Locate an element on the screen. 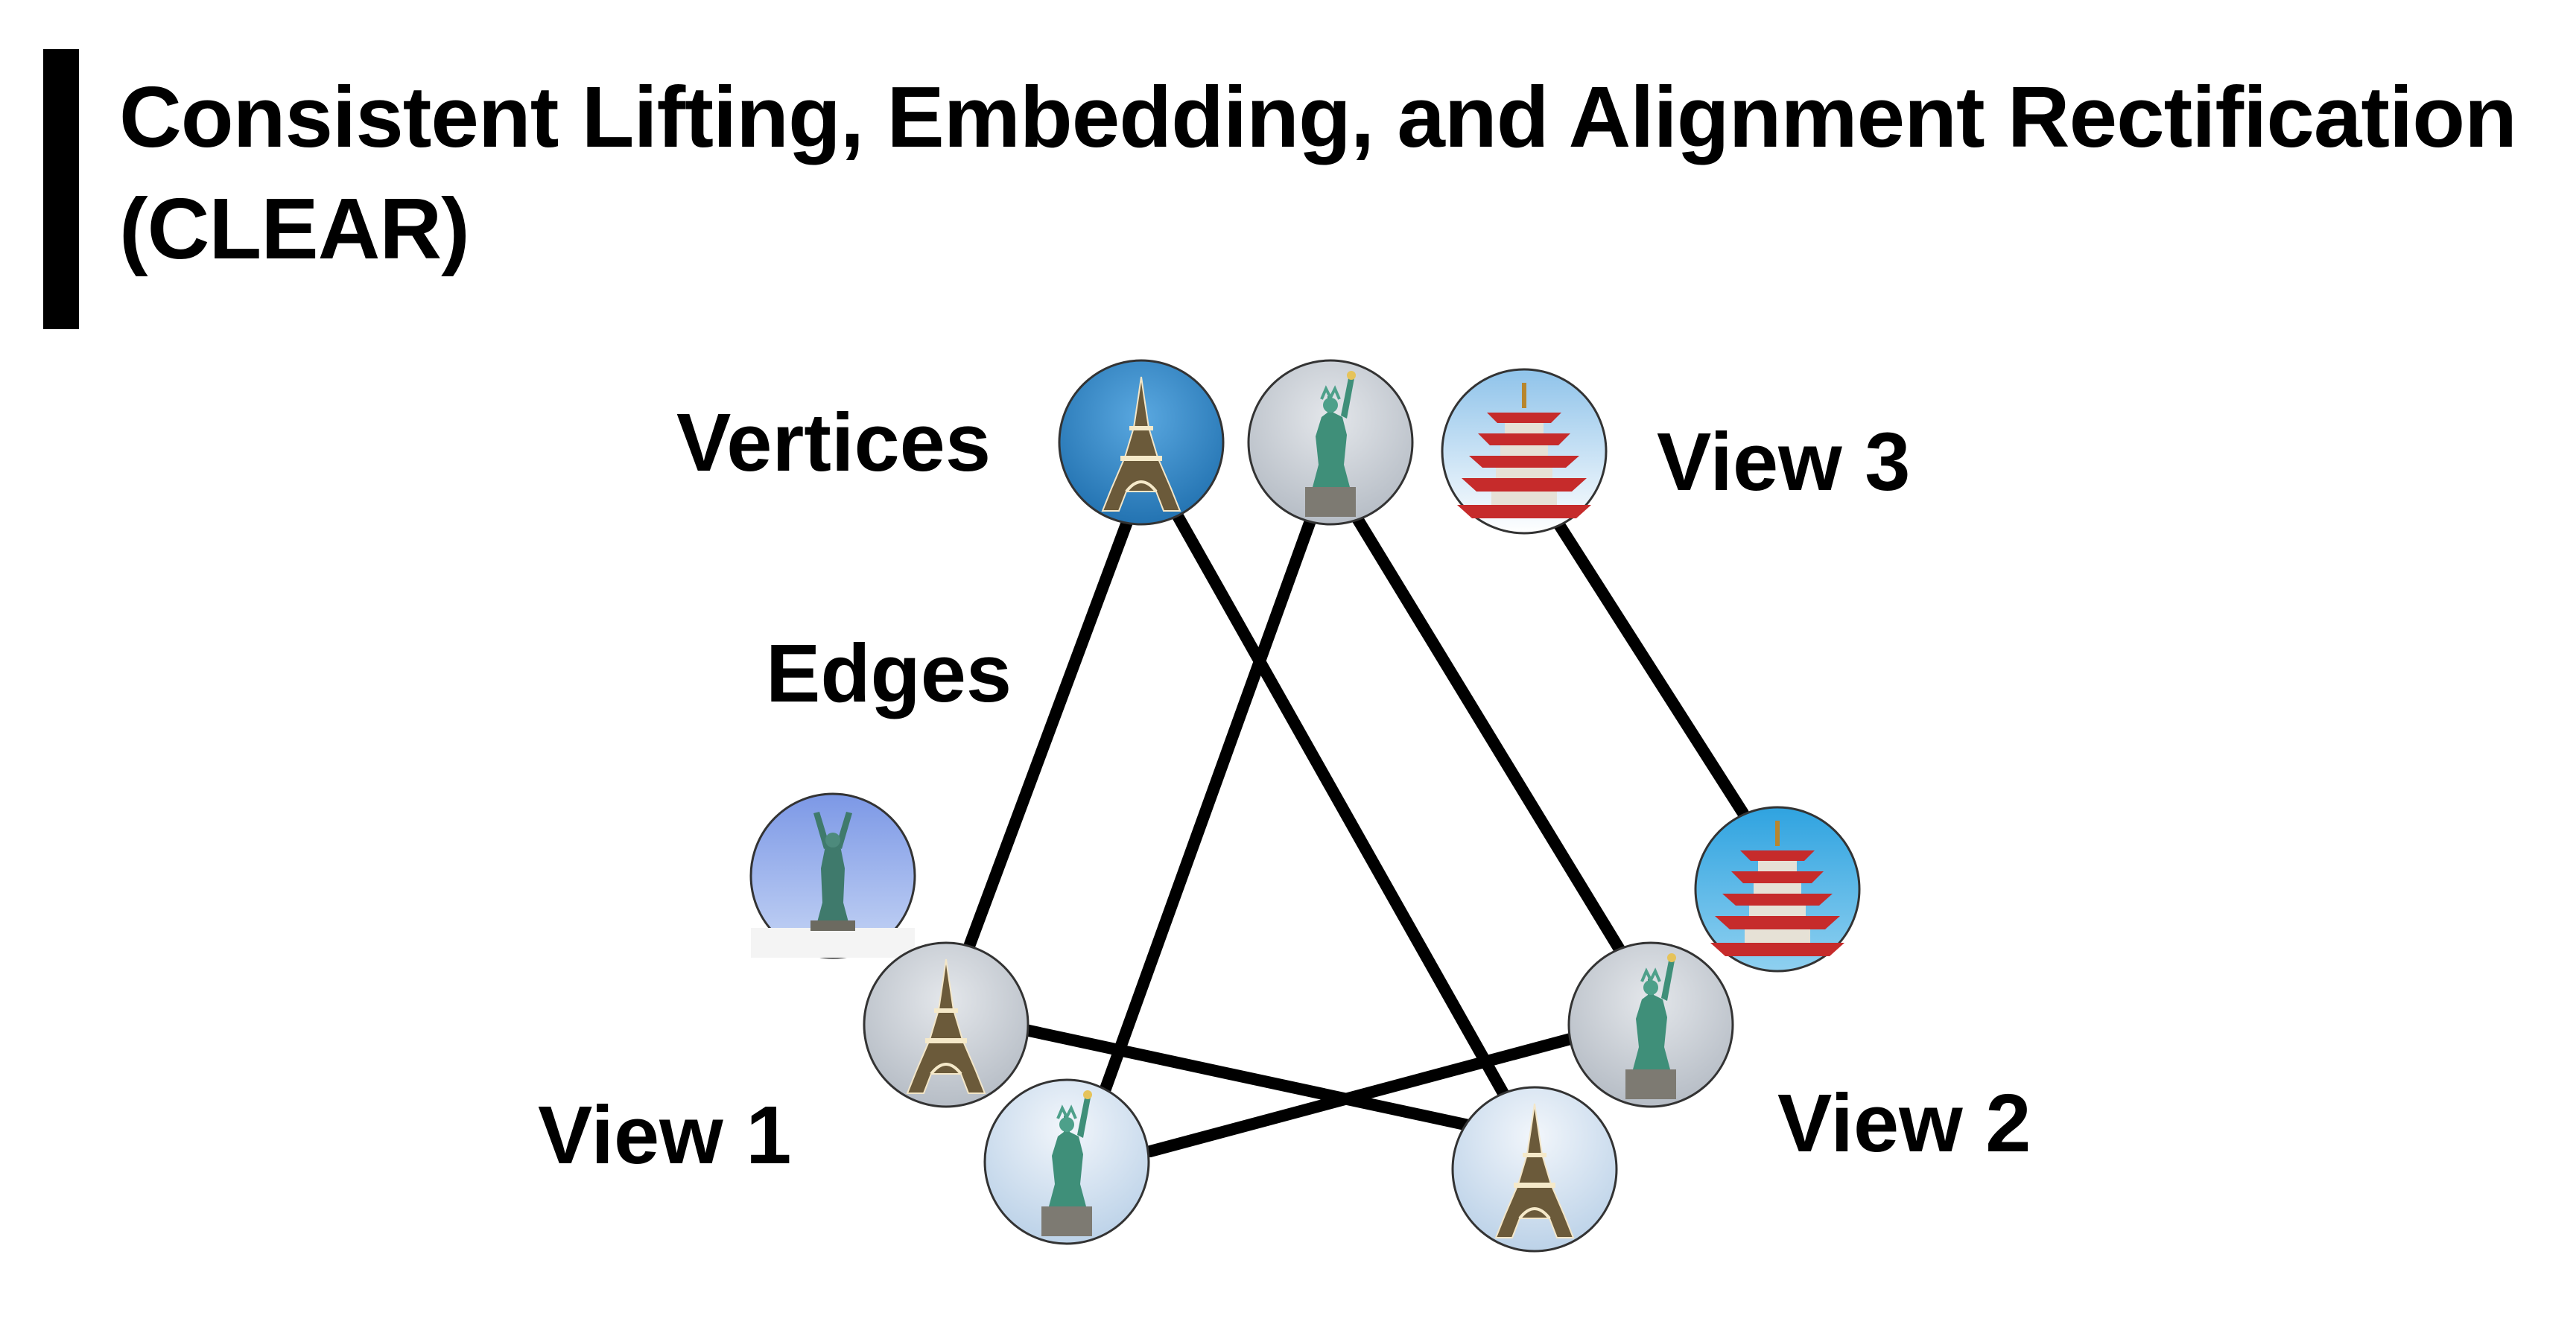 The height and width of the screenshot is (1339, 2576). vertex-v3-statue is located at coordinates (1331, 442).